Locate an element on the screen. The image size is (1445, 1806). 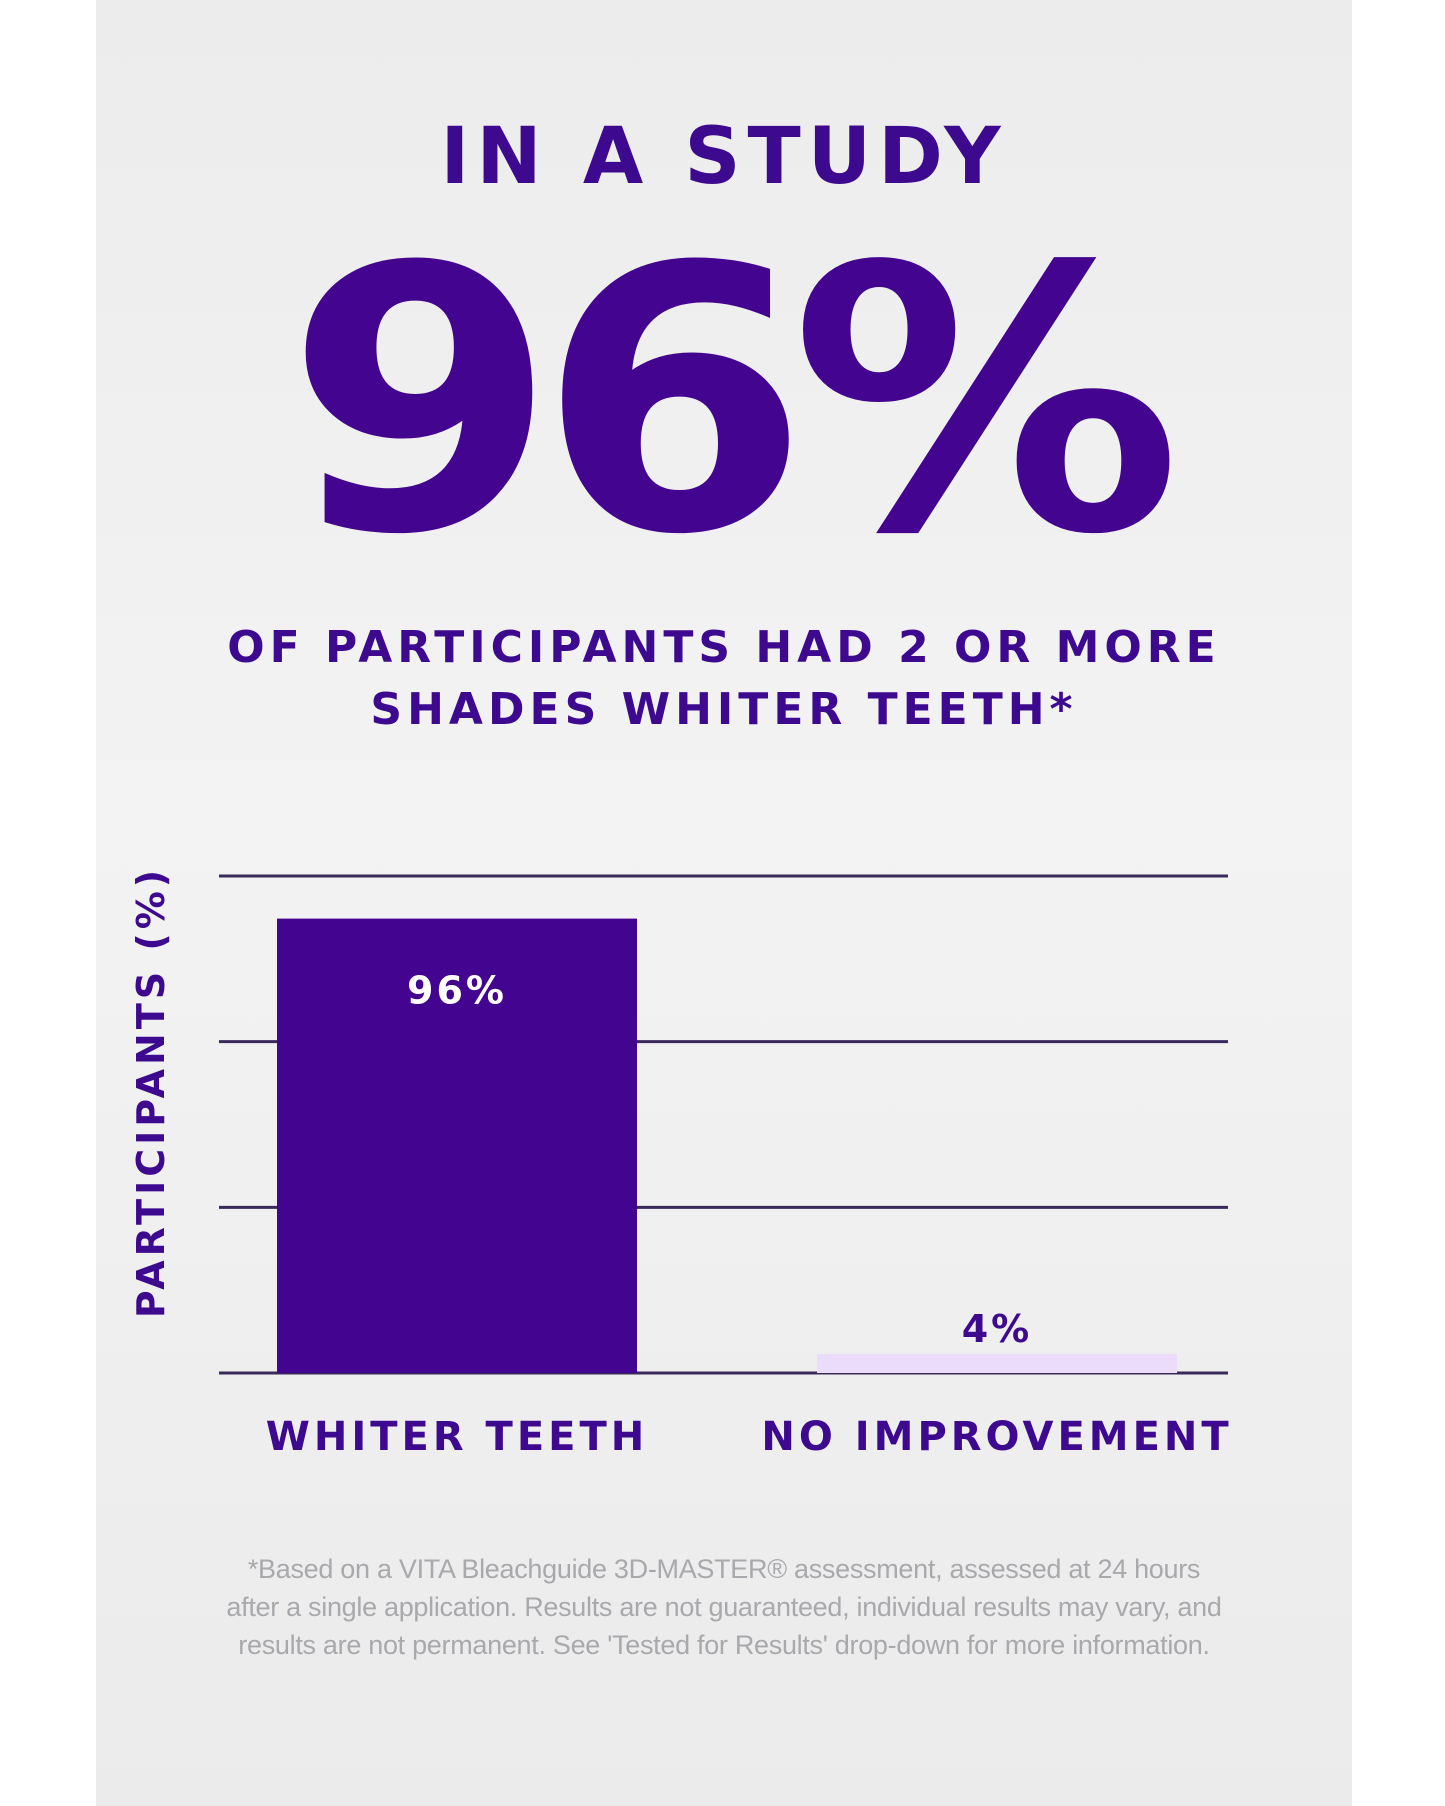
eyebrow-heading: IN A STUDY is located at coordinates (724, 157).